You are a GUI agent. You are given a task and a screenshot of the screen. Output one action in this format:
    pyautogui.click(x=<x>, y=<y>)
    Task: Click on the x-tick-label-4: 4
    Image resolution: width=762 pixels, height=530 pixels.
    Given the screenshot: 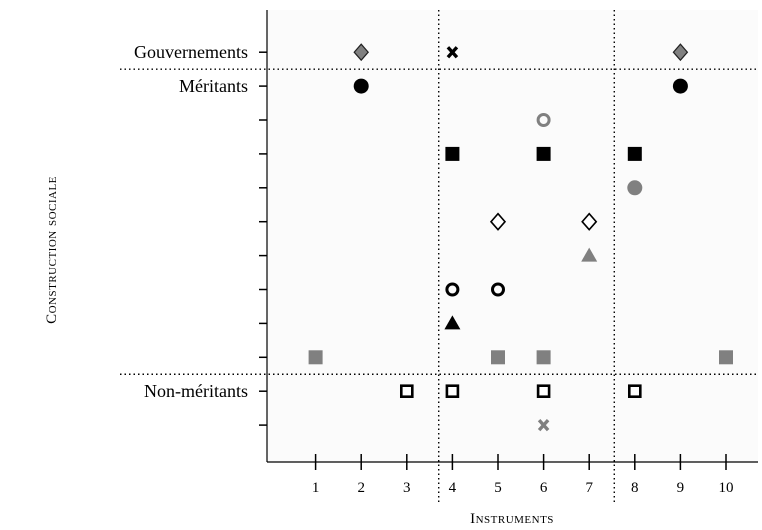 What is the action you would take?
    pyautogui.click(x=453, y=488)
    